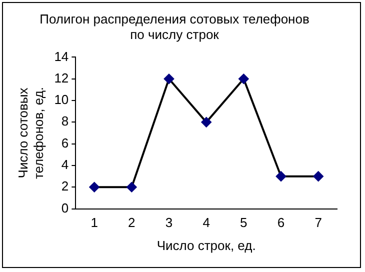  Describe the element at coordinates (206, 222) in the screenshot. I see `x-tick-label: 4` at that location.